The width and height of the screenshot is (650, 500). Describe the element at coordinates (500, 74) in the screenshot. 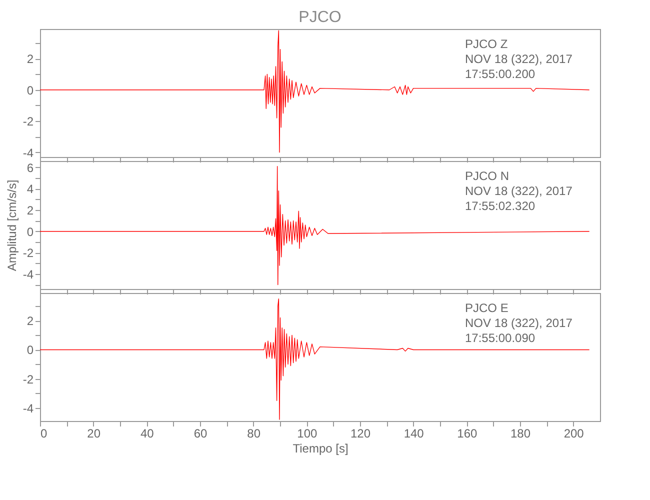

I see `annotation: 17:55:00.200` at that location.